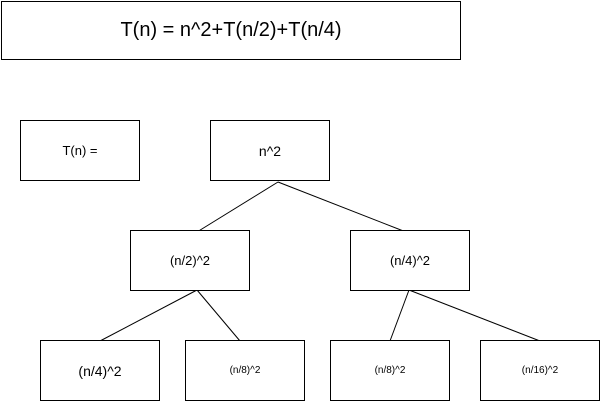  I want to click on equation-box: T(n) = n^2+T(n/2)+T(n/4), so click(231, 30).